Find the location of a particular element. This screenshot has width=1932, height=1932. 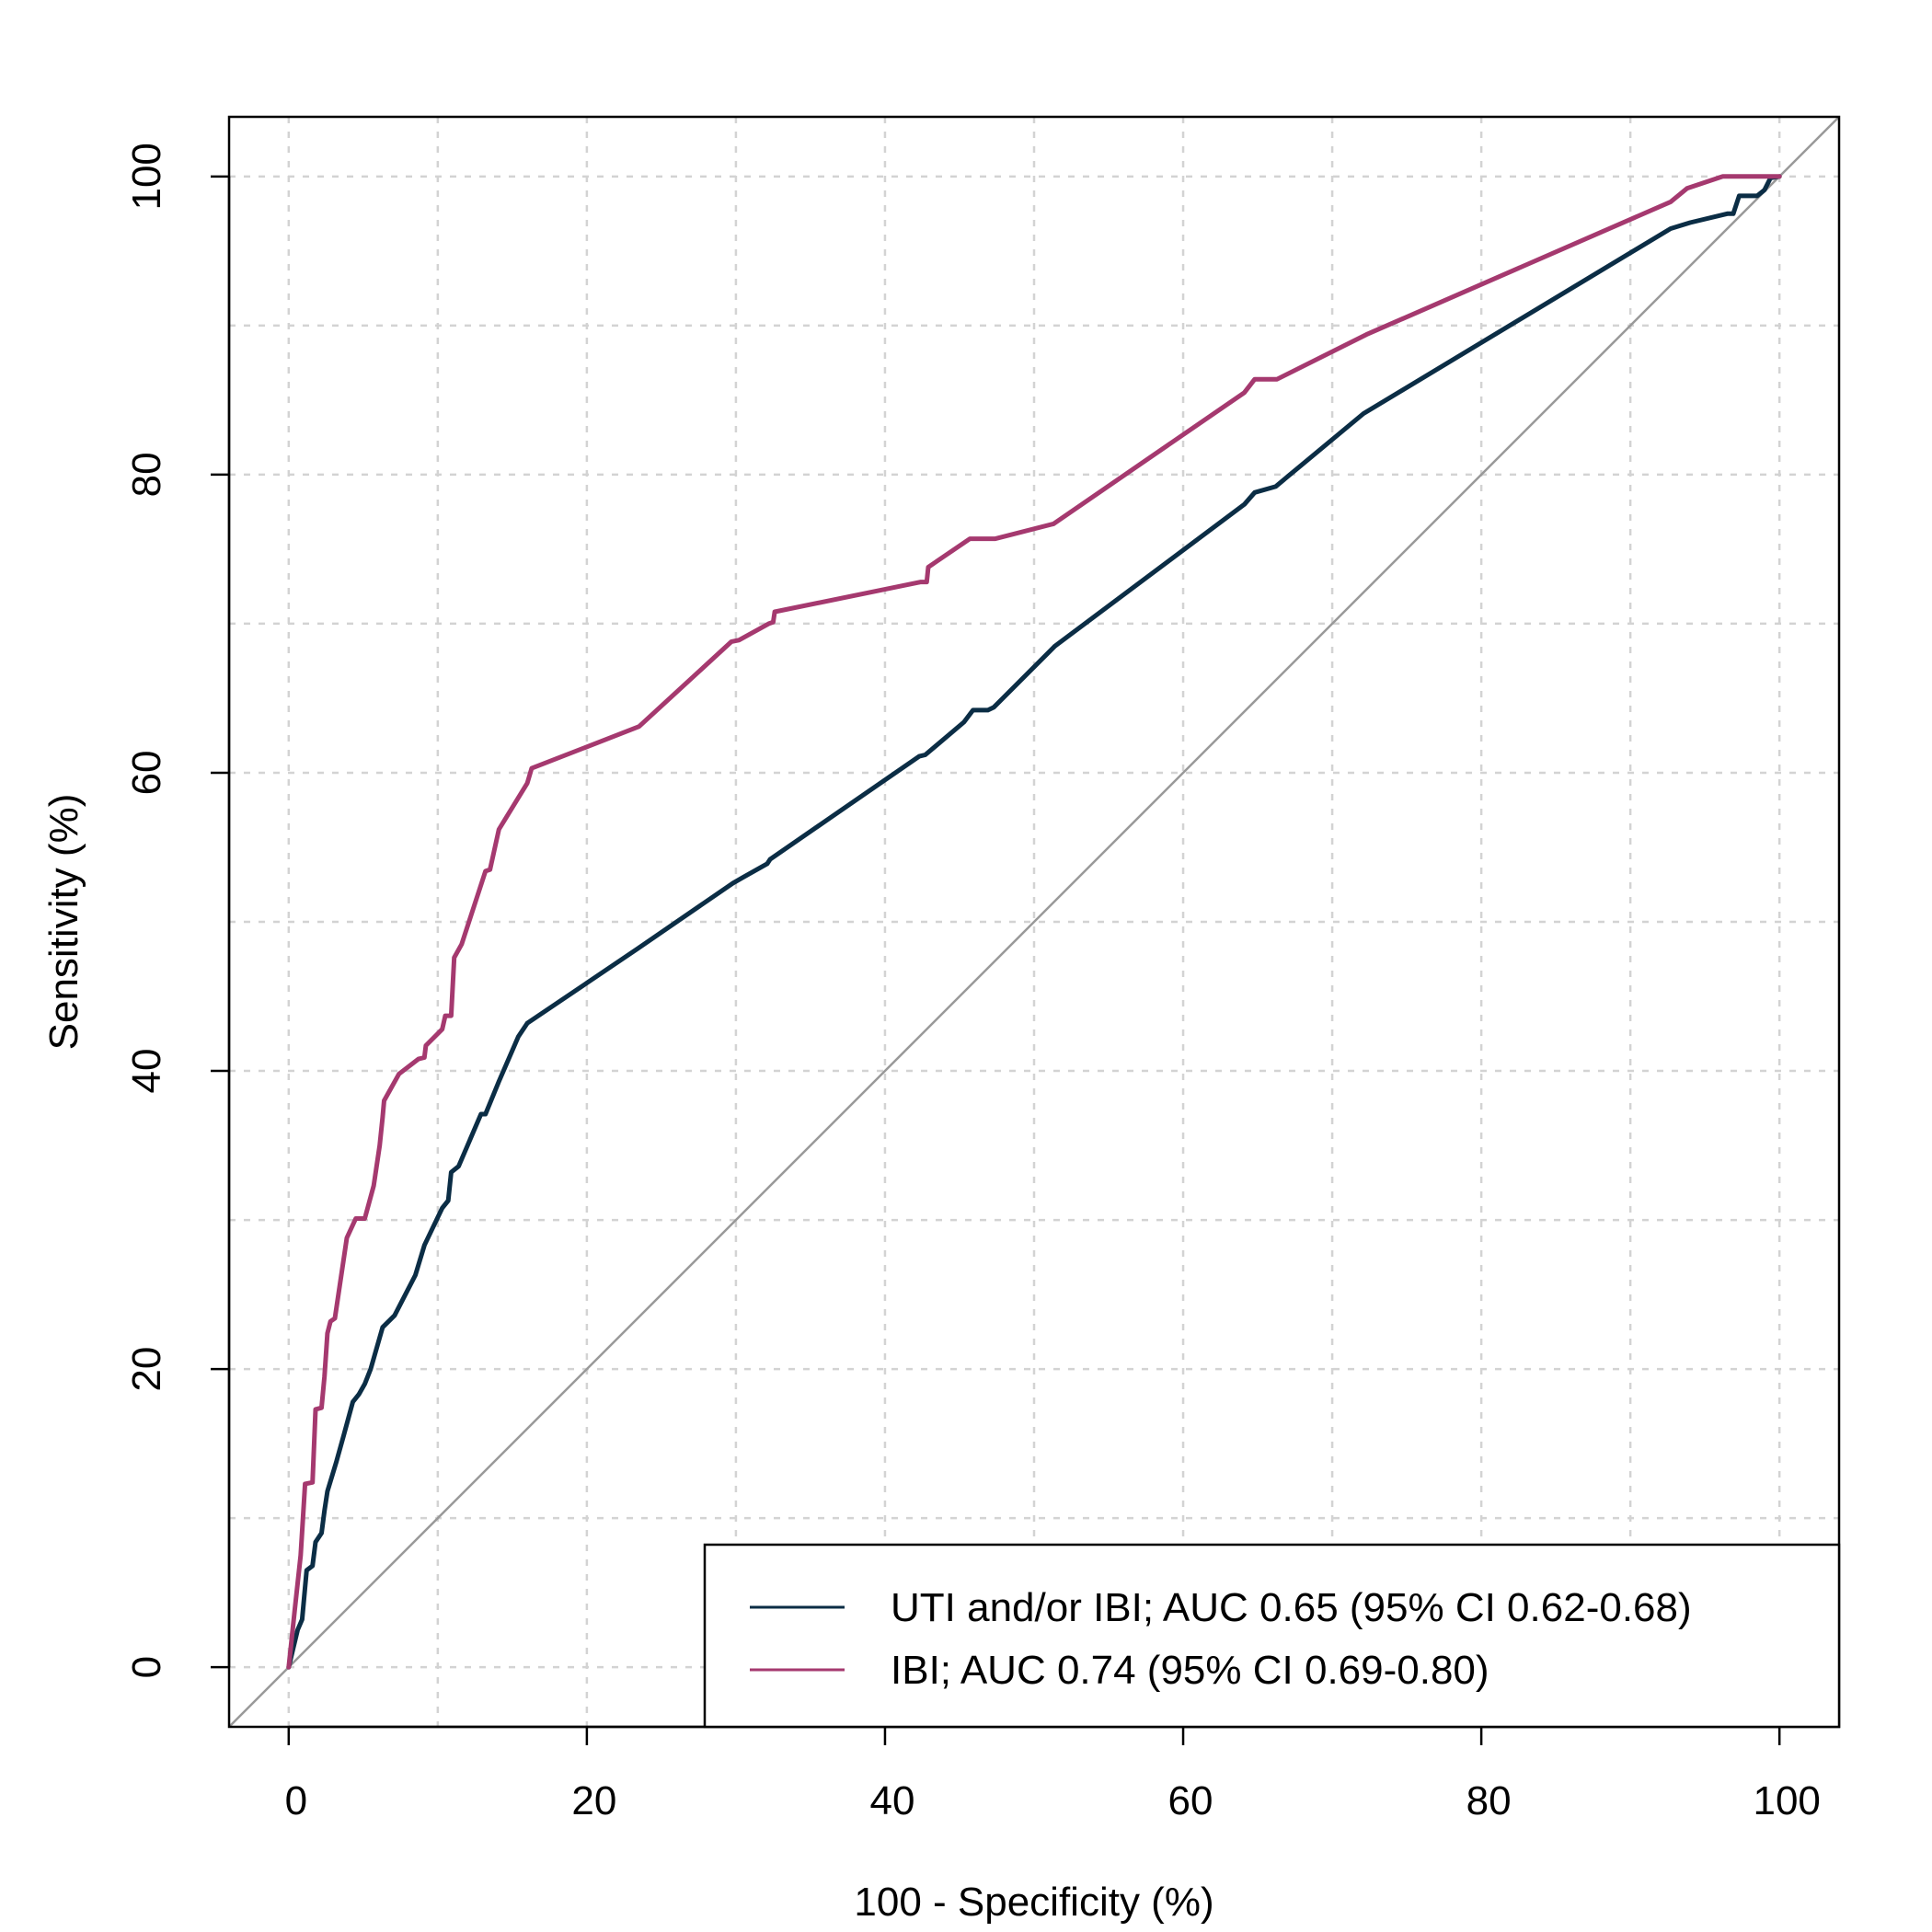

x-tick-label: 40 is located at coordinates (891, 1800).